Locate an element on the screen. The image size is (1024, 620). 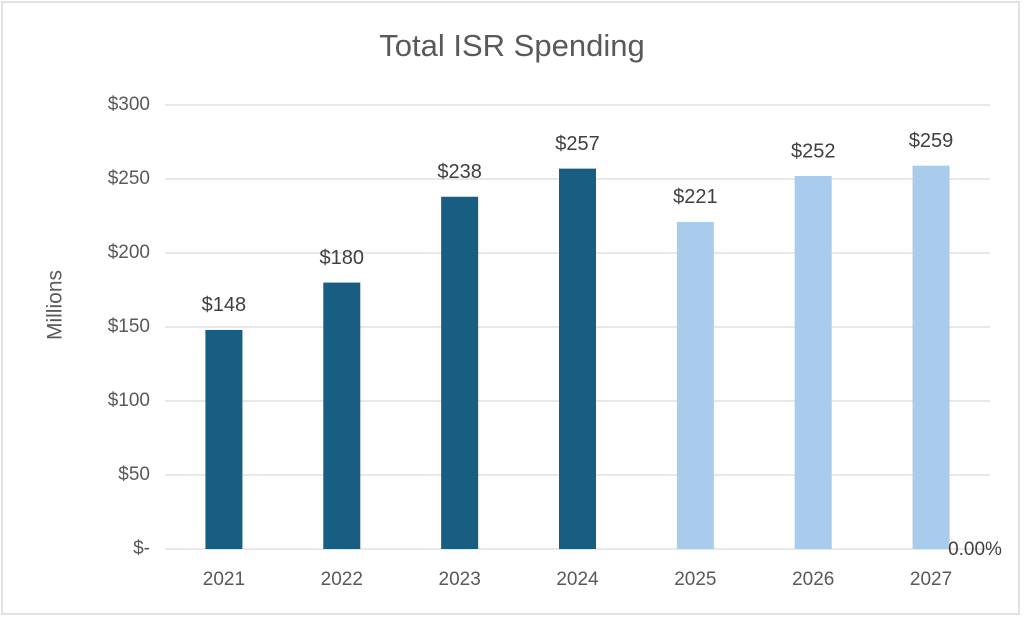
annotation: 0.00% is located at coordinates (975, 549).